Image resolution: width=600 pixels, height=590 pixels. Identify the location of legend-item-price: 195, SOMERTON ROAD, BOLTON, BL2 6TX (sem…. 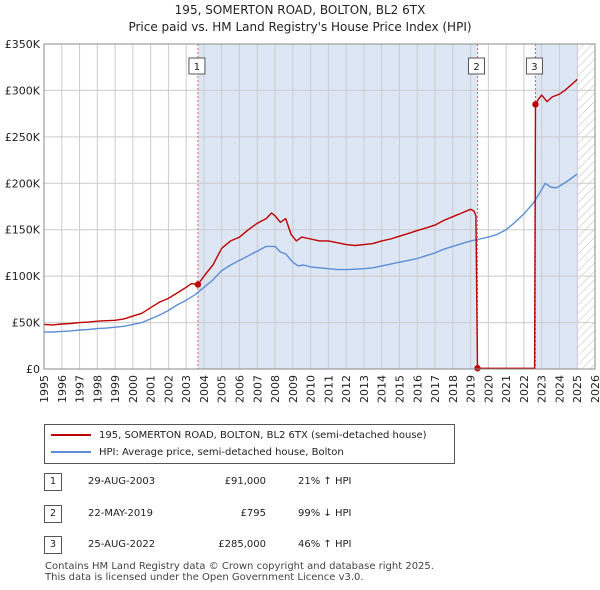
(239, 436).